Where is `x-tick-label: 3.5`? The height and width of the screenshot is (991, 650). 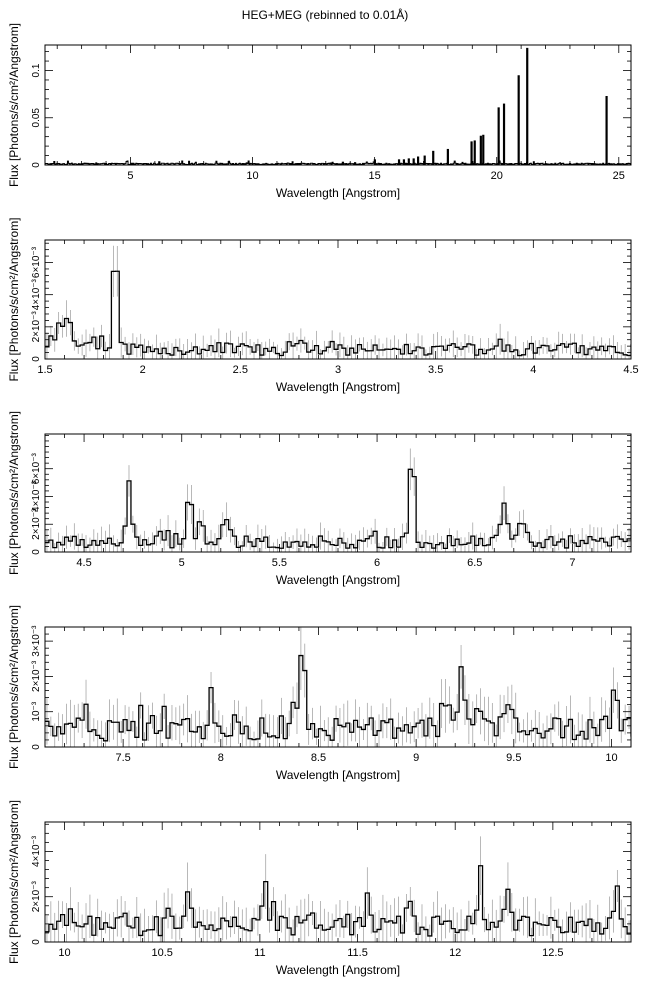
x-tick-label: 3.5 is located at coordinates (435, 370).